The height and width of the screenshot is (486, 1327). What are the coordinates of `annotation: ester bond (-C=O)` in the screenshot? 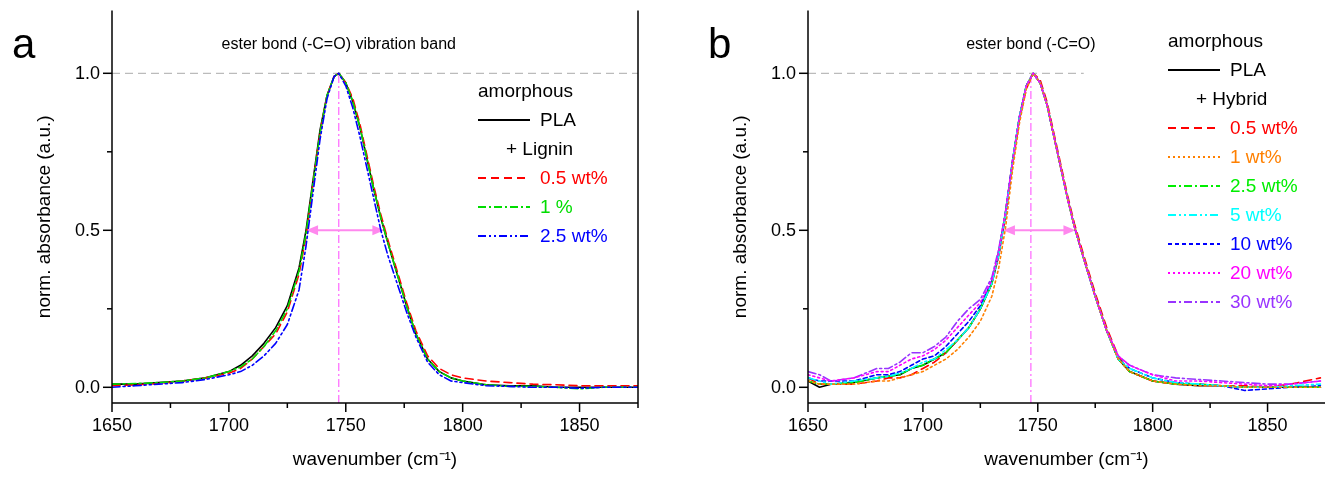 It's located at (1031, 43).